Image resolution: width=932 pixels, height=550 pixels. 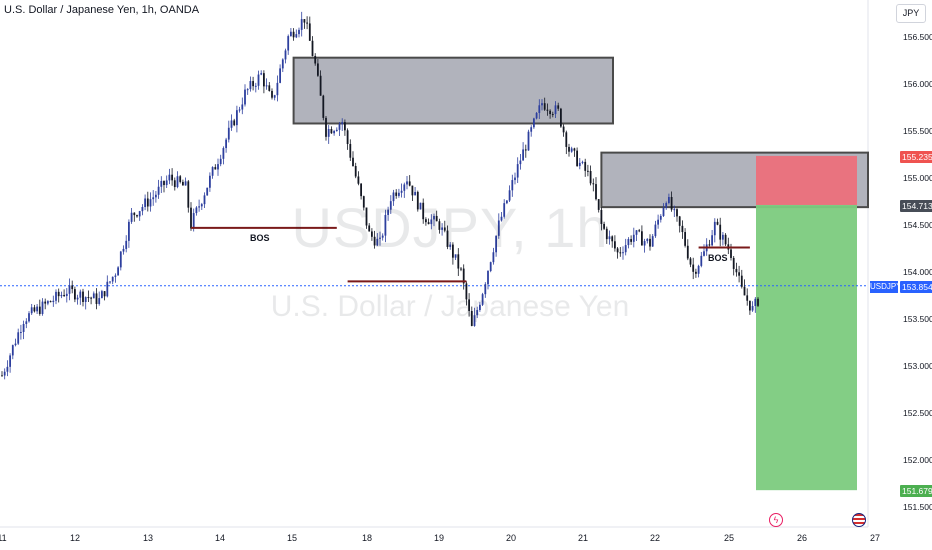 What do you see at coordinates (859, 520) in the screenshot?
I see `us-flag-event-icon` at bounding box center [859, 520].